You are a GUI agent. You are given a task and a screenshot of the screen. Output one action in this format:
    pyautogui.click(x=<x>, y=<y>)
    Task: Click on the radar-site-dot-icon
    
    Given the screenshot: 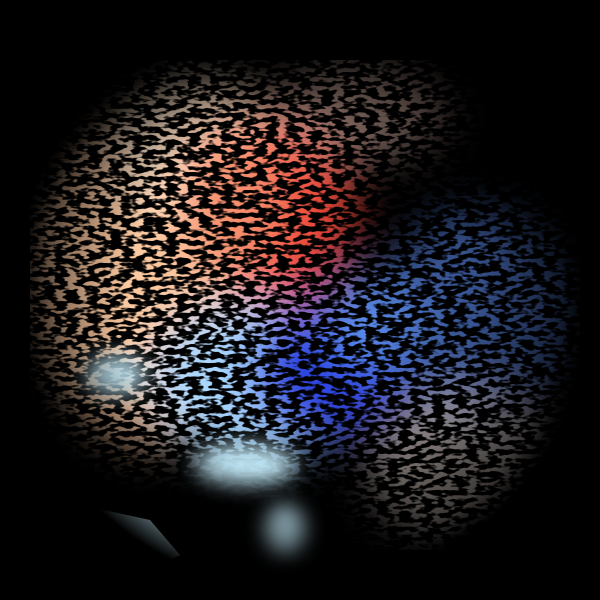 What is the action you would take?
    pyautogui.click(x=300, y=299)
    